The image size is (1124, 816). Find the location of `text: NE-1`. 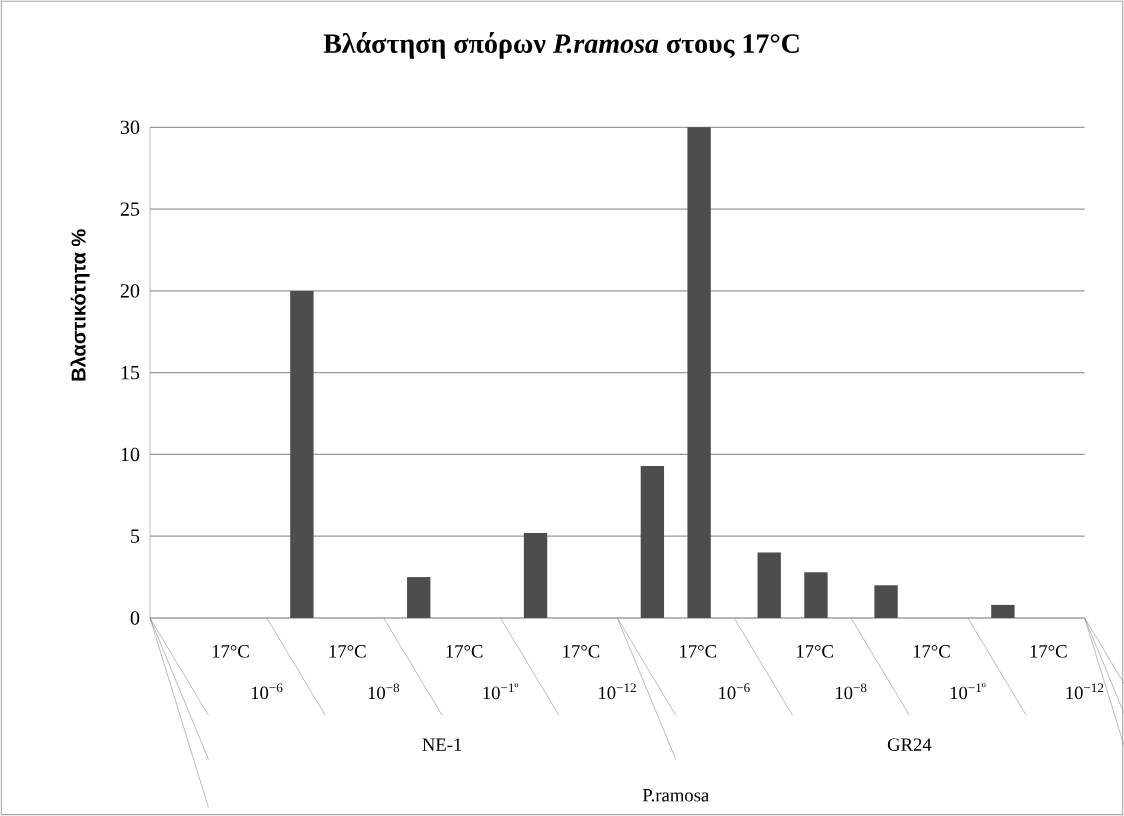

text: NE-1 is located at coordinates (442, 744).